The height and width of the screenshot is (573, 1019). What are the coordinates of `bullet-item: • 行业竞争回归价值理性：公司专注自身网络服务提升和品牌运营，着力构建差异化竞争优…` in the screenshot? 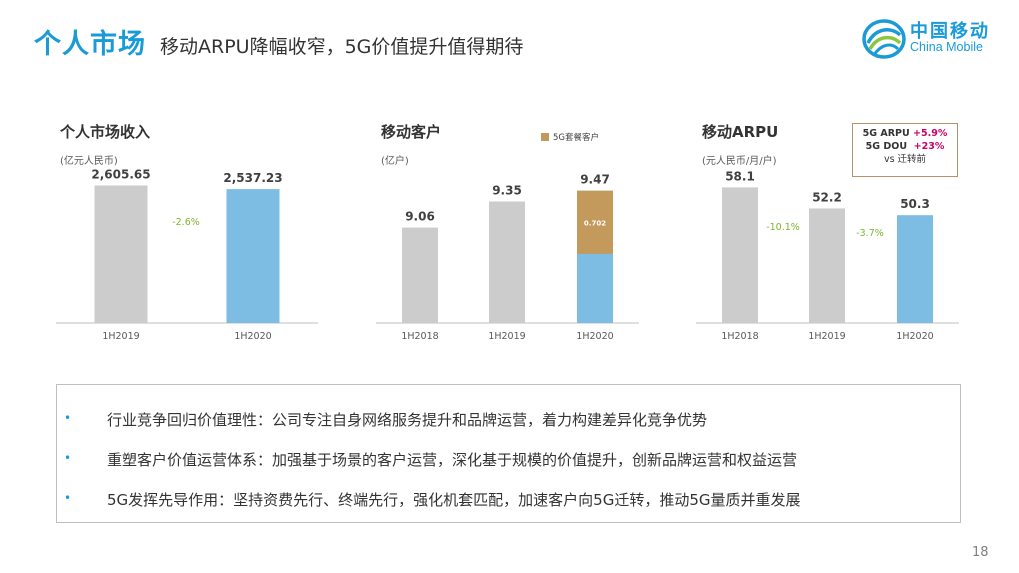 It's located at (386, 419).